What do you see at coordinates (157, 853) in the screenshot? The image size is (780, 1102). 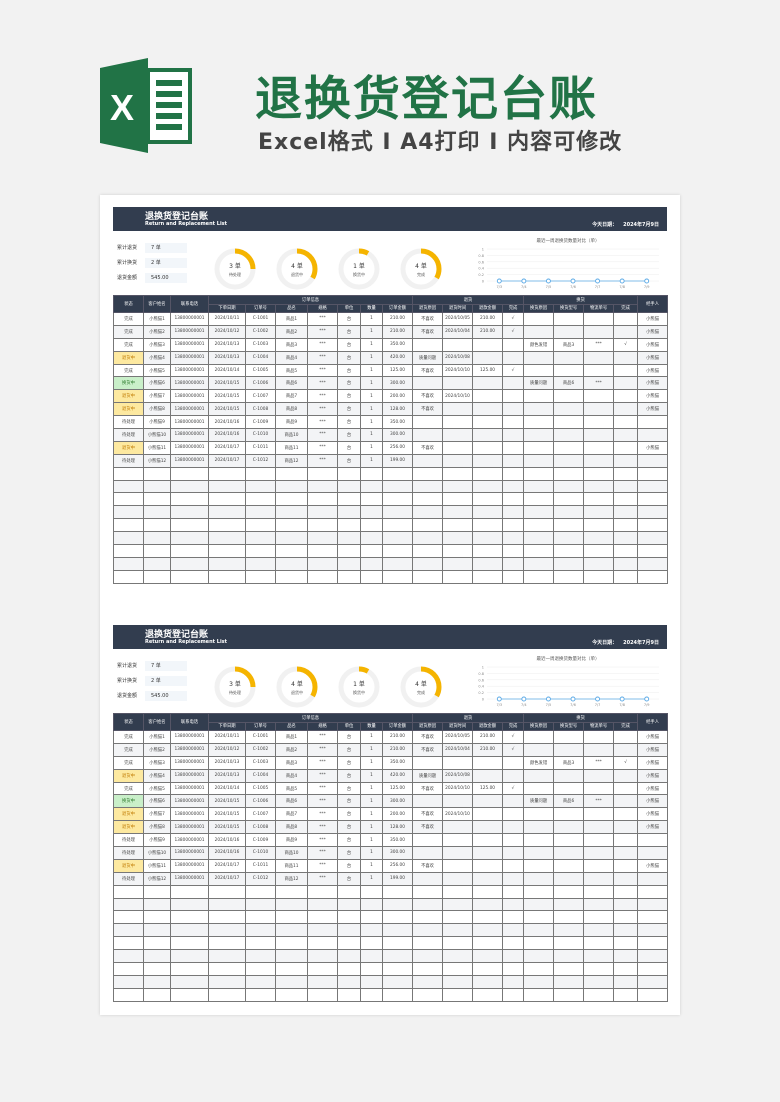 I see `table-cell: 小熊猫10` at bounding box center [157, 853].